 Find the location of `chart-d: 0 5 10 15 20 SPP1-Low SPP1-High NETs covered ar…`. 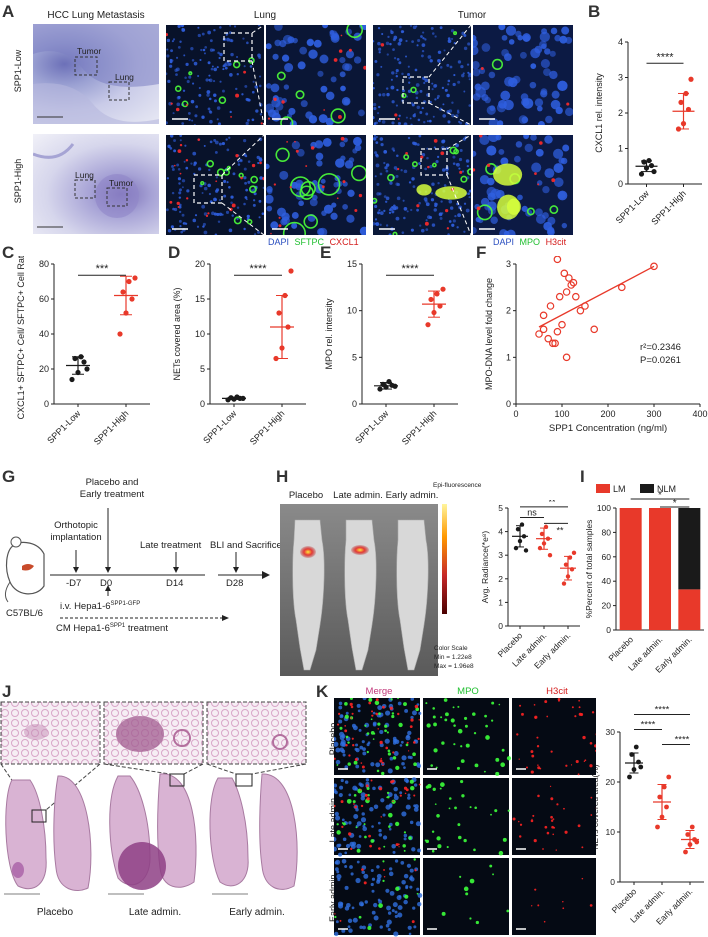

chart-d: 0 5 10 15 20 SPP1-Low SPP1-High NETs covered ar… is located at coordinates (239, 353).